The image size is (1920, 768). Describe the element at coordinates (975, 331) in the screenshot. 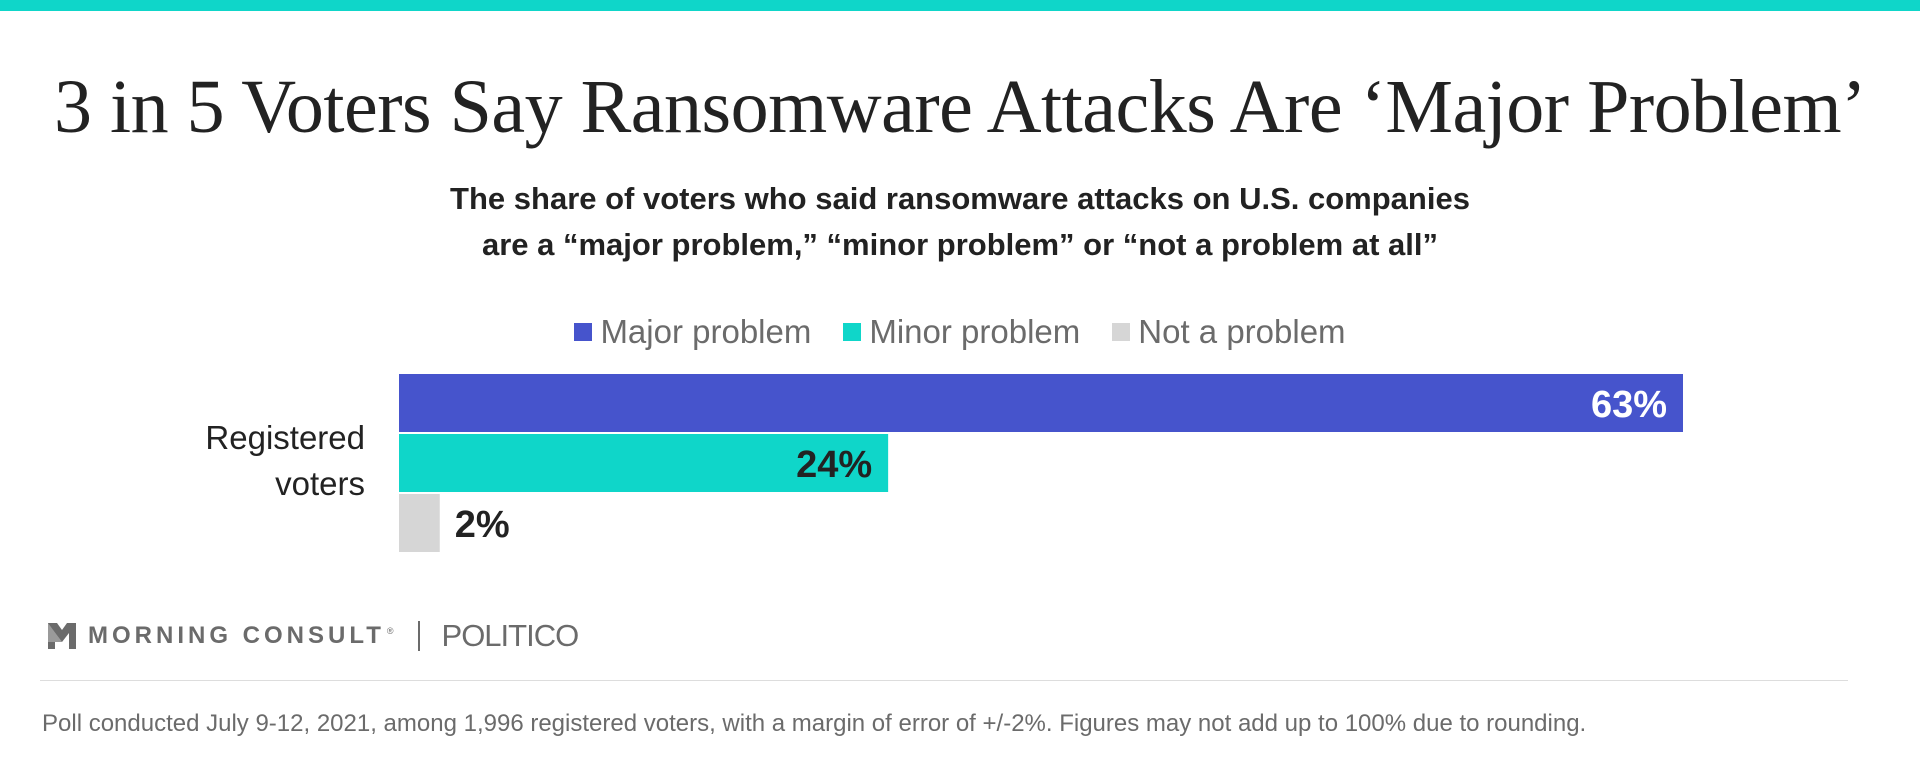

I see `legend-label-minor: Minor problem` at that location.